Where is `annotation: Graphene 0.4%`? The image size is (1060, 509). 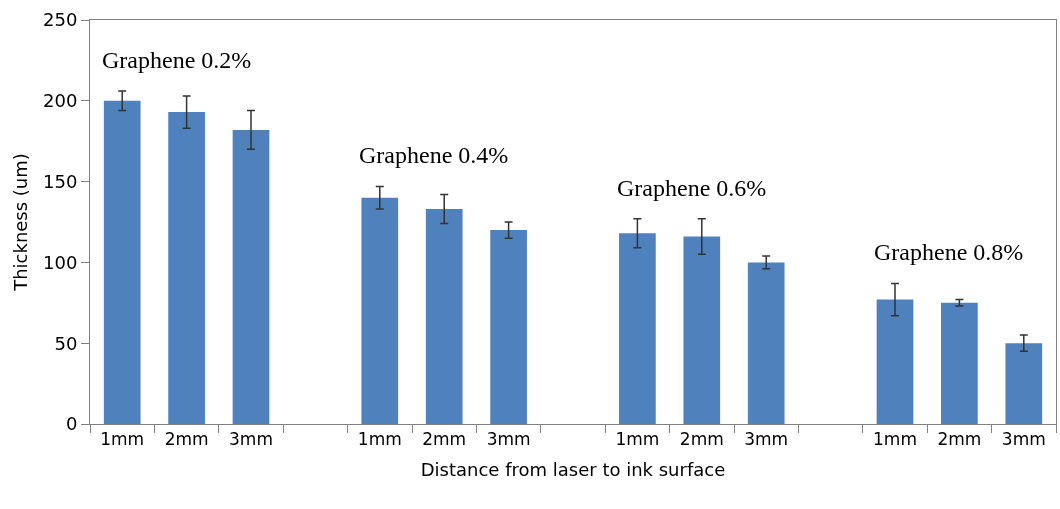
annotation: Graphene 0.4% is located at coordinates (434, 155).